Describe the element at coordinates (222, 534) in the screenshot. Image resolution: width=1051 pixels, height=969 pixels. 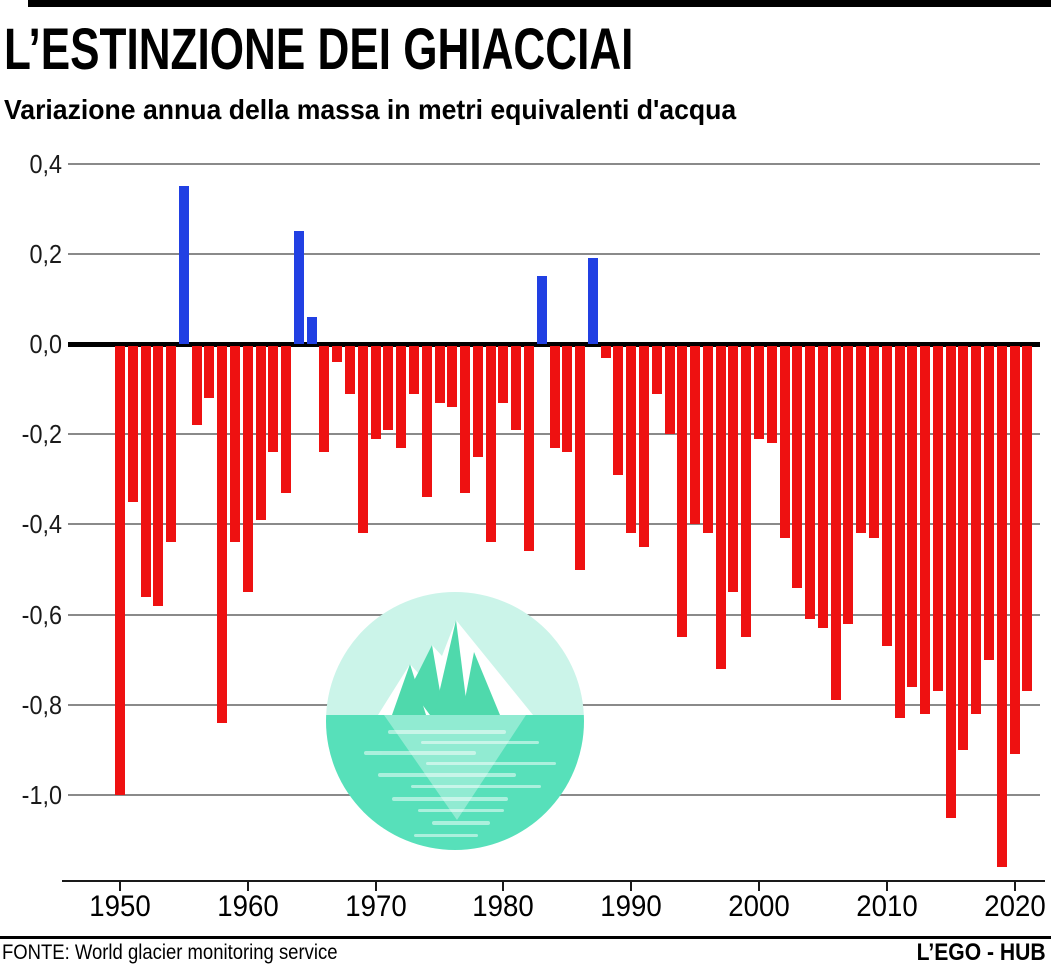
I see `bar-1958` at that location.